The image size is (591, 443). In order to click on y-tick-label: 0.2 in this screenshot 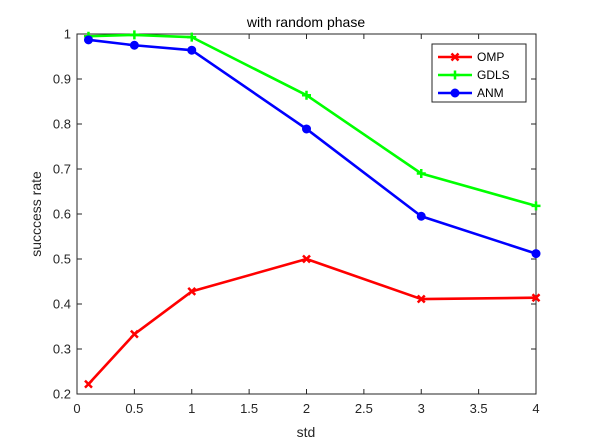, I will do `click(62, 394)`.